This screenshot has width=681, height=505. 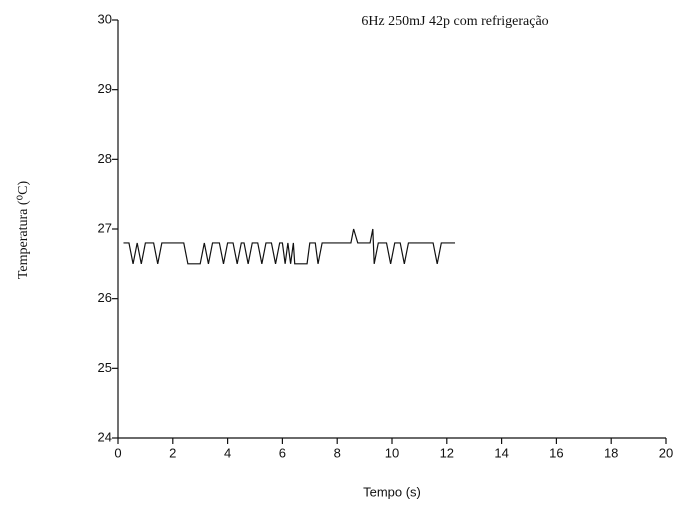 What do you see at coordinates (105, 297) in the screenshot?
I see `y-tick-label: 26` at bounding box center [105, 297].